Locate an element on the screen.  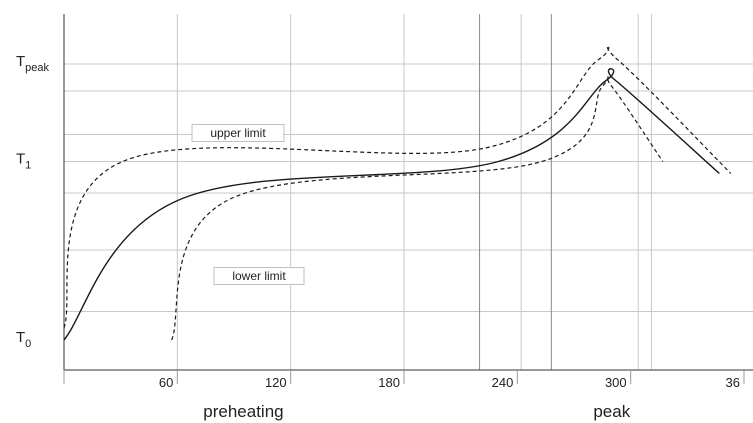
x-tick-label-180: 180 is located at coordinates (389, 382).